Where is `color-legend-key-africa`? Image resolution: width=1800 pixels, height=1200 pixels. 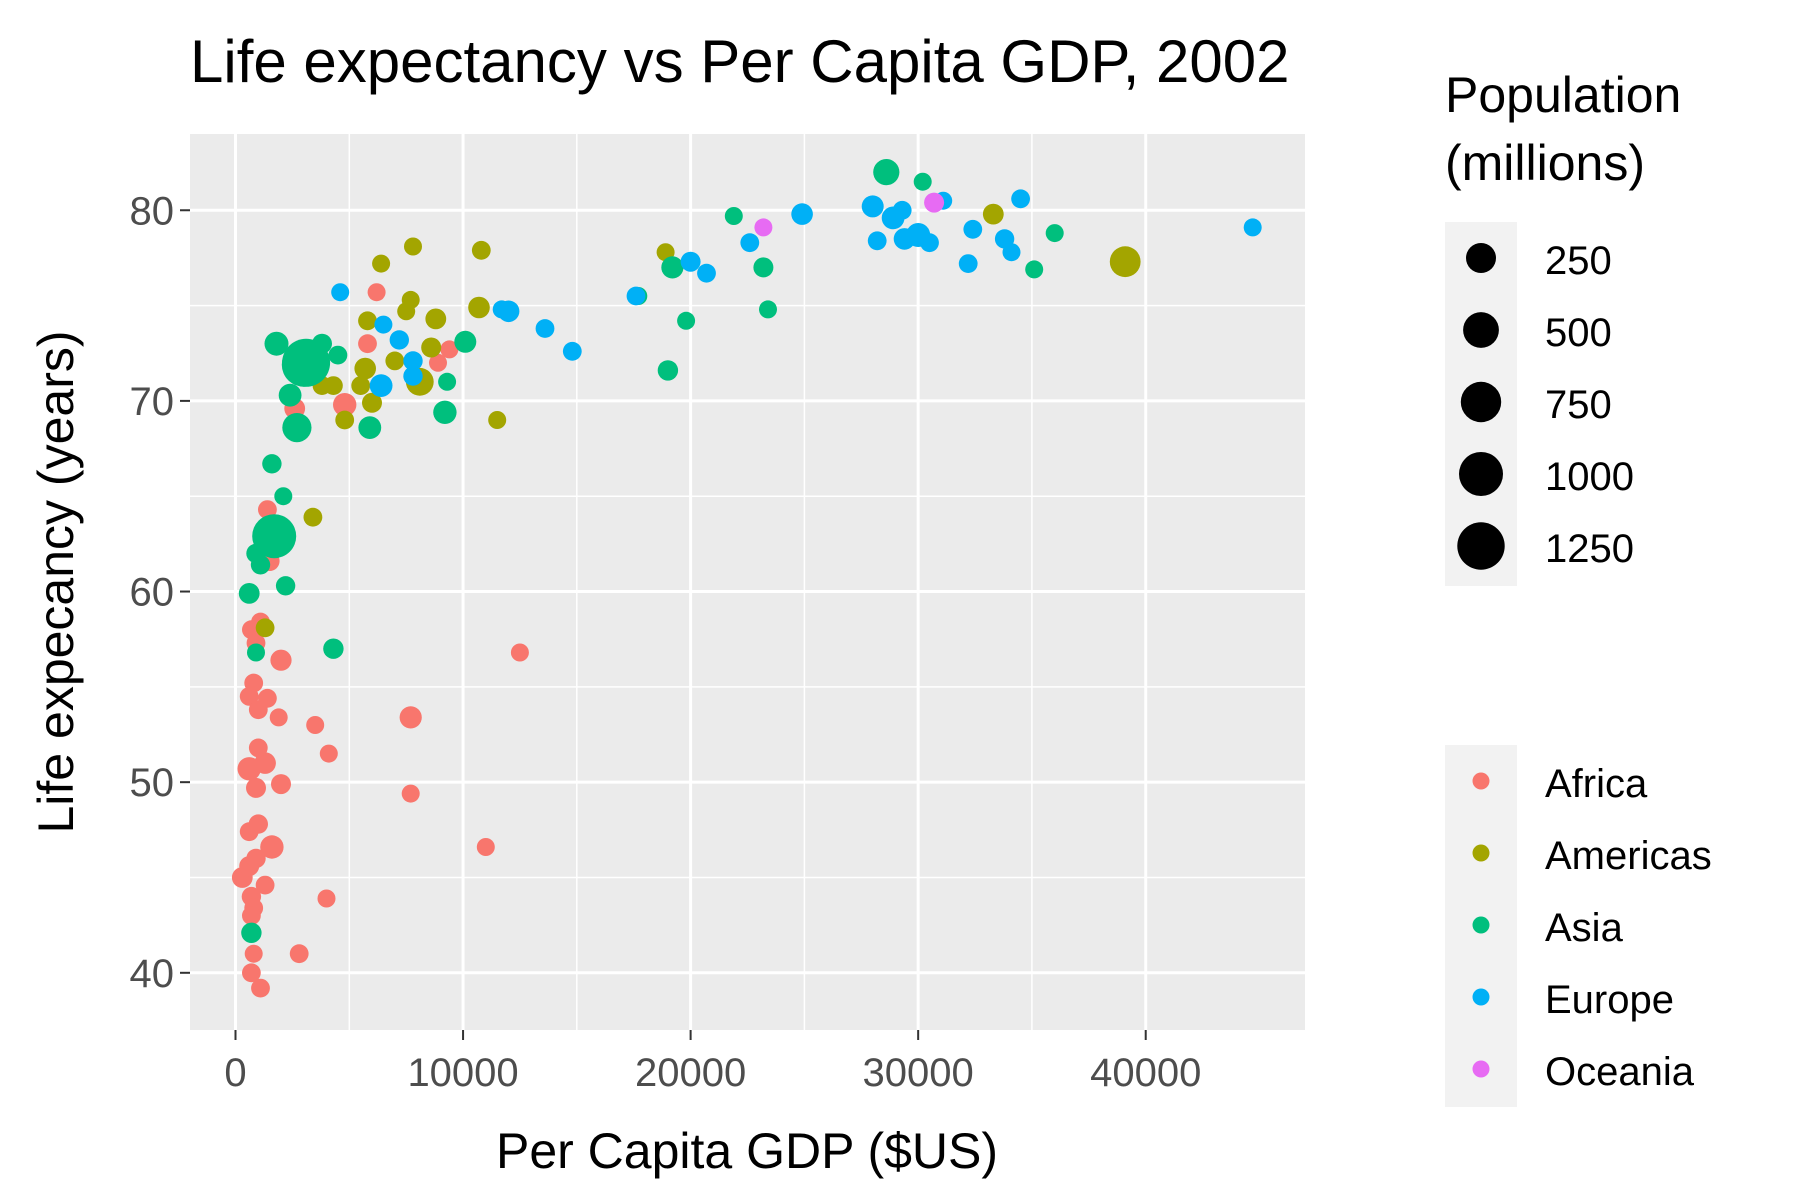
color-legend-key-africa is located at coordinates (1481, 781).